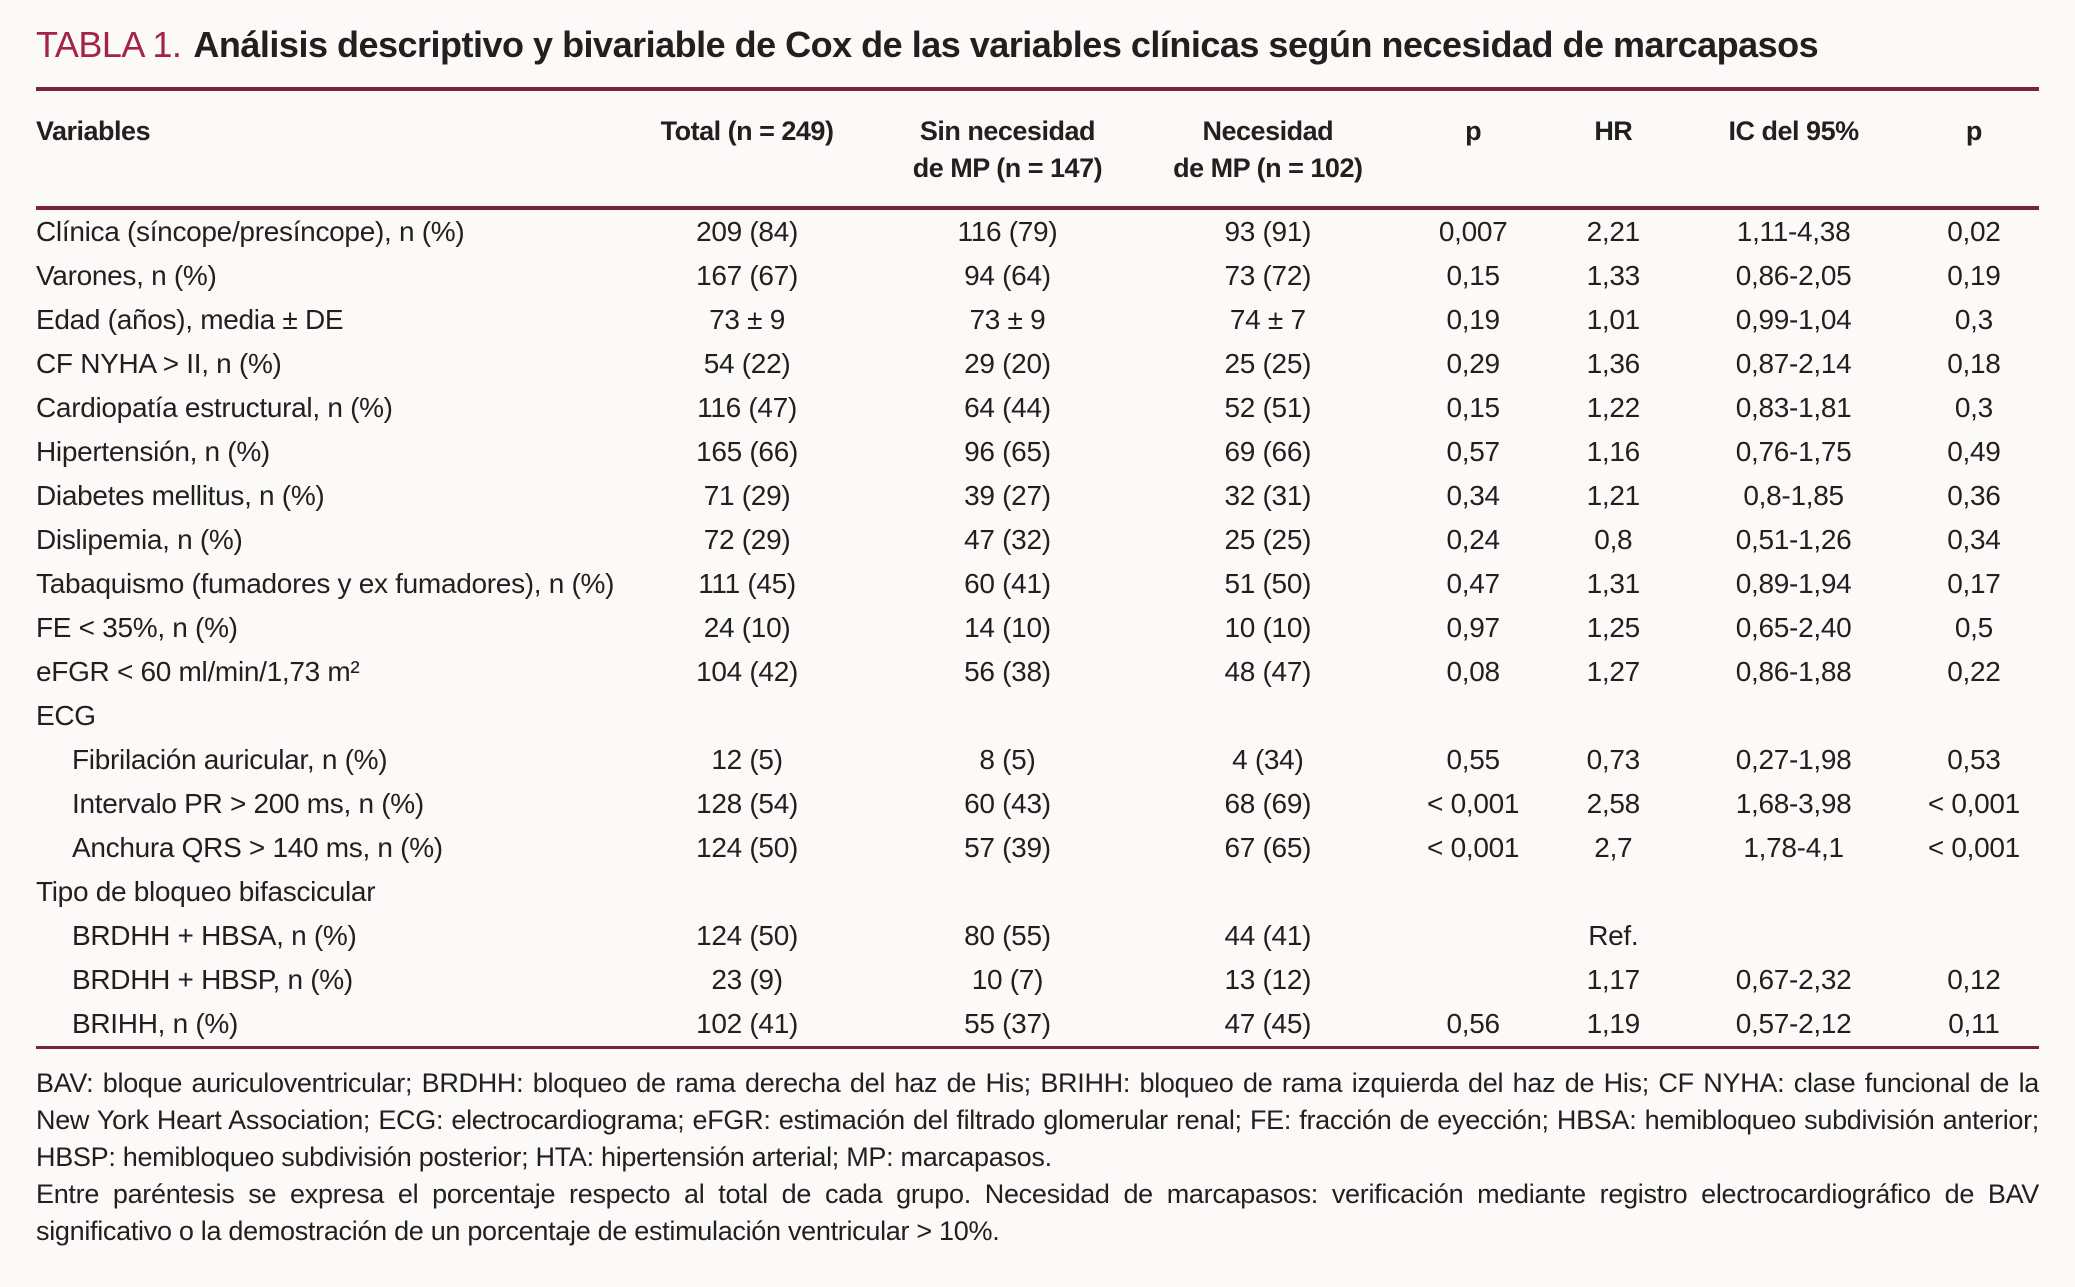 The width and height of the screenshot is (2075, 1287). What do you see at coordinates (1793, 980) in the screenshot?
I see `ic95-cell: 0,67-2,32` at bounding box center [1793, 980].